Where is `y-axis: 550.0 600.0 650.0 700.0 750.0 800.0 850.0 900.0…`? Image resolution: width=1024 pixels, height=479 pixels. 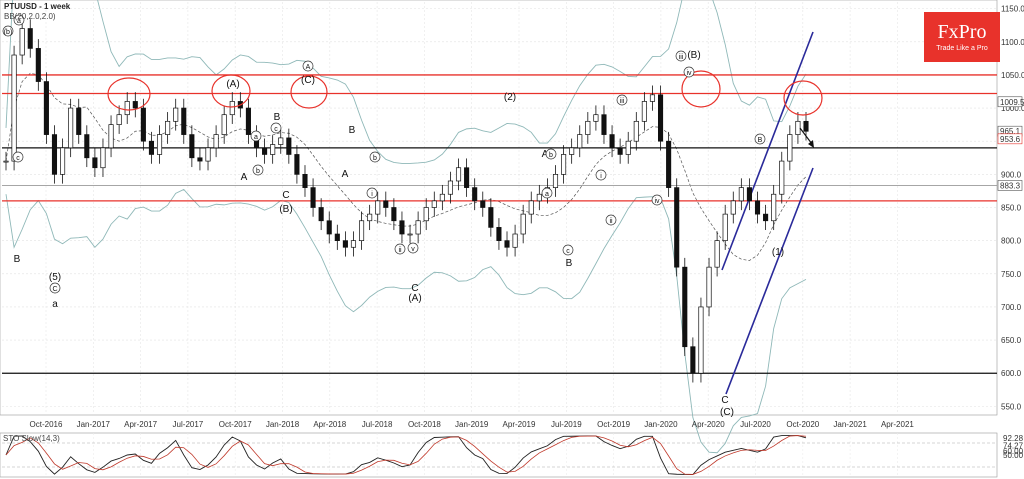 y-axis: 550.0 600.0 650.0 700.0 750.0 800.0 850.0 900.0… is located at coordinates (1010, 208).